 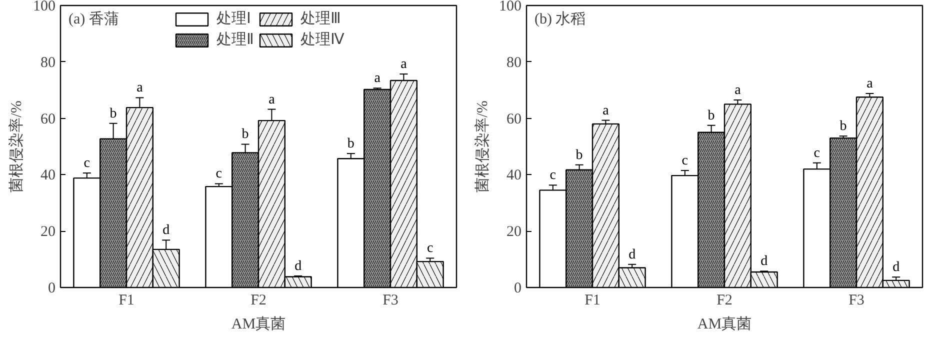 I want to click on legend-label: 处理Ⅲ, so click(x=320, y=19).